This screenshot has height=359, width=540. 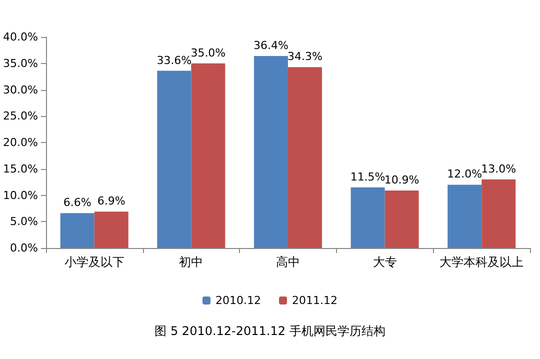 What do you see at coordinates (402, 180) in the screenshot?
I see `data-label: 10.9%` at bounding box center [402, 180].